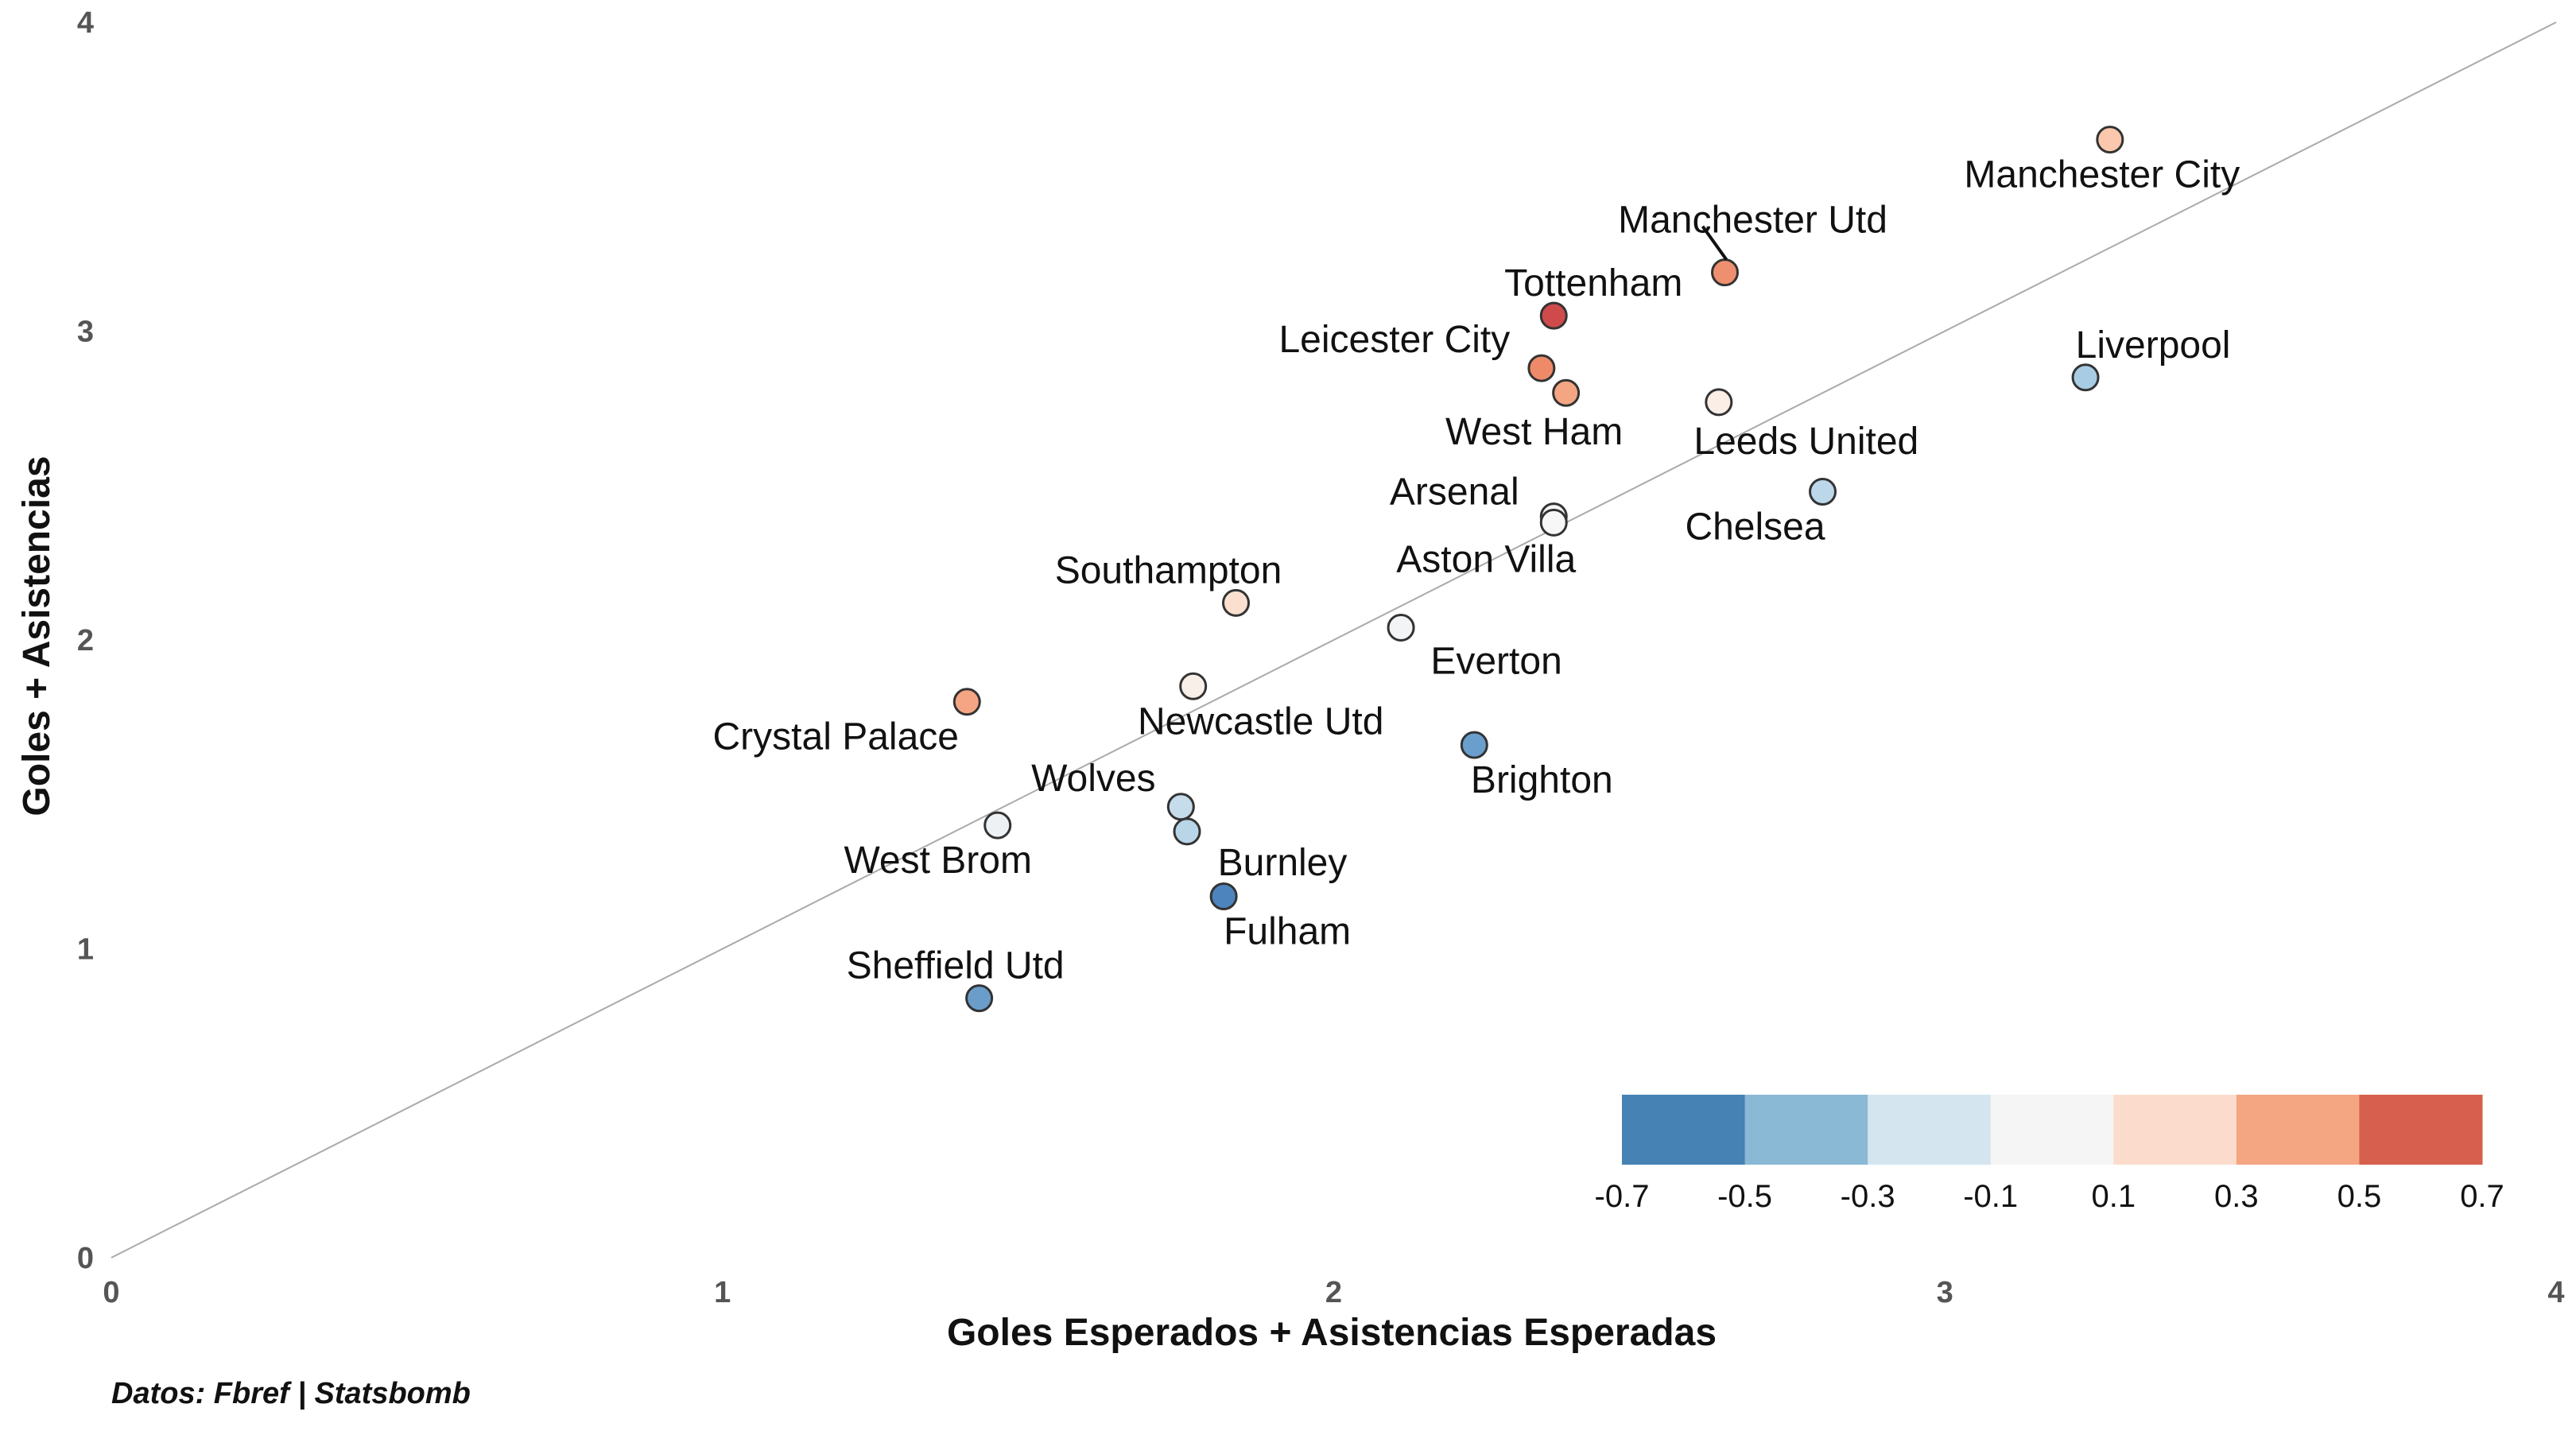  I want to click on label-fulham: Fulham, so click(1288, 931).